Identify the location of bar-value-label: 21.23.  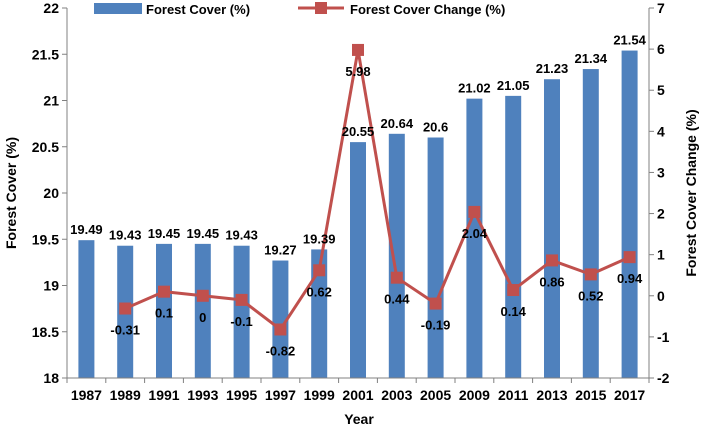
(552, 68).